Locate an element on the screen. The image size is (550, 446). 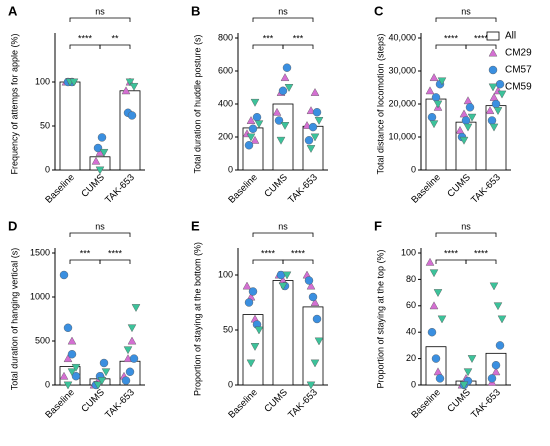
y-tick-label: 200 is located at coordinates (225, 136).